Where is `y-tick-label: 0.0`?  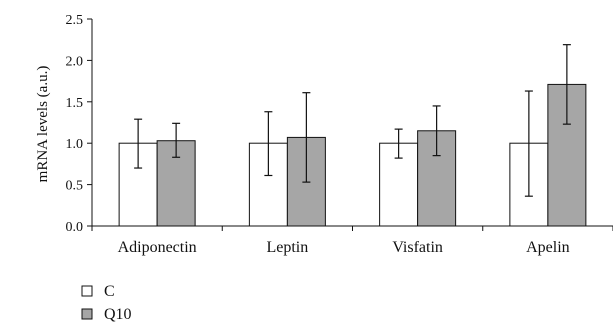 y-tick-label: 0.0 is located at coordinates (75, 227).